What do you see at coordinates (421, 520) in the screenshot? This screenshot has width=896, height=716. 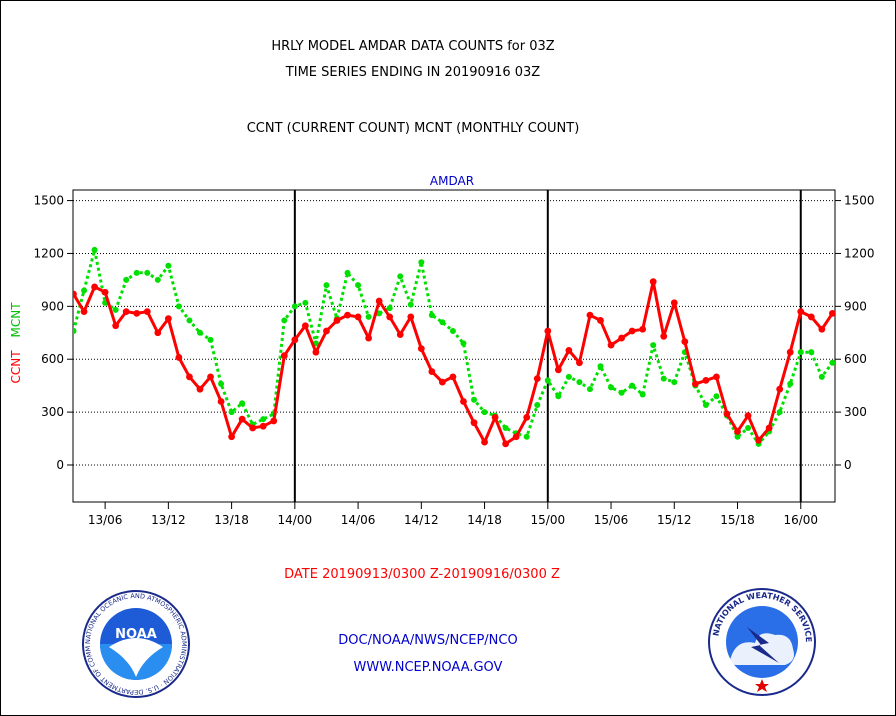 I see `x-tick-label: 14/12` at bounding box center [421, 520].